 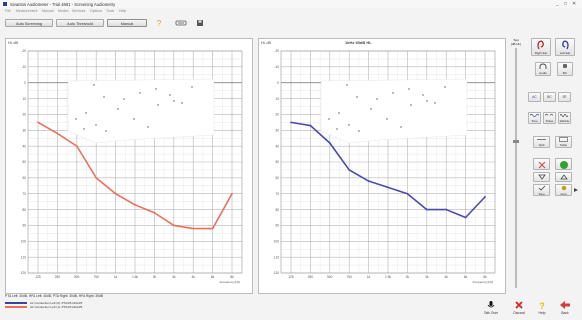 I want to click on right-chart-x-tick-label: 1k, so click(x=369, y=277).